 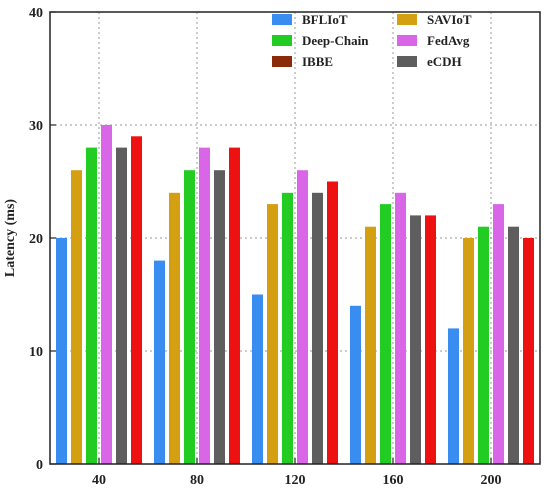 I want to click on y-axis-label: Latency (ms), so click(x=10, y=238).